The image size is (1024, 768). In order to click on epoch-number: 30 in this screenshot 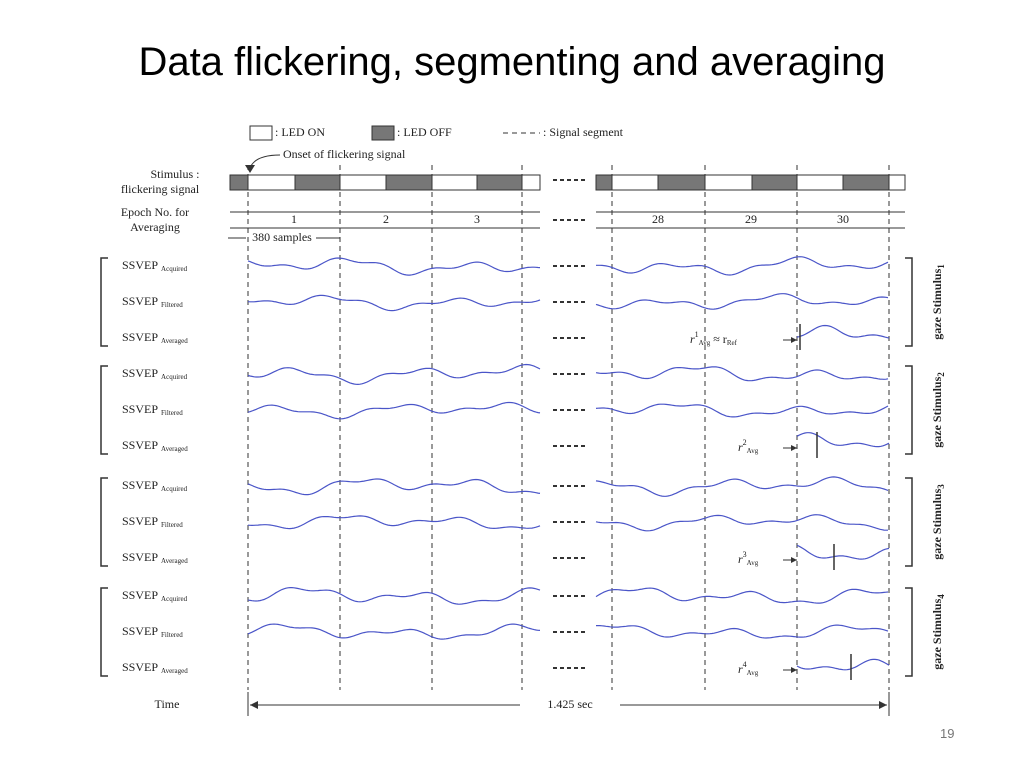, I will do `click(843, 219)`.